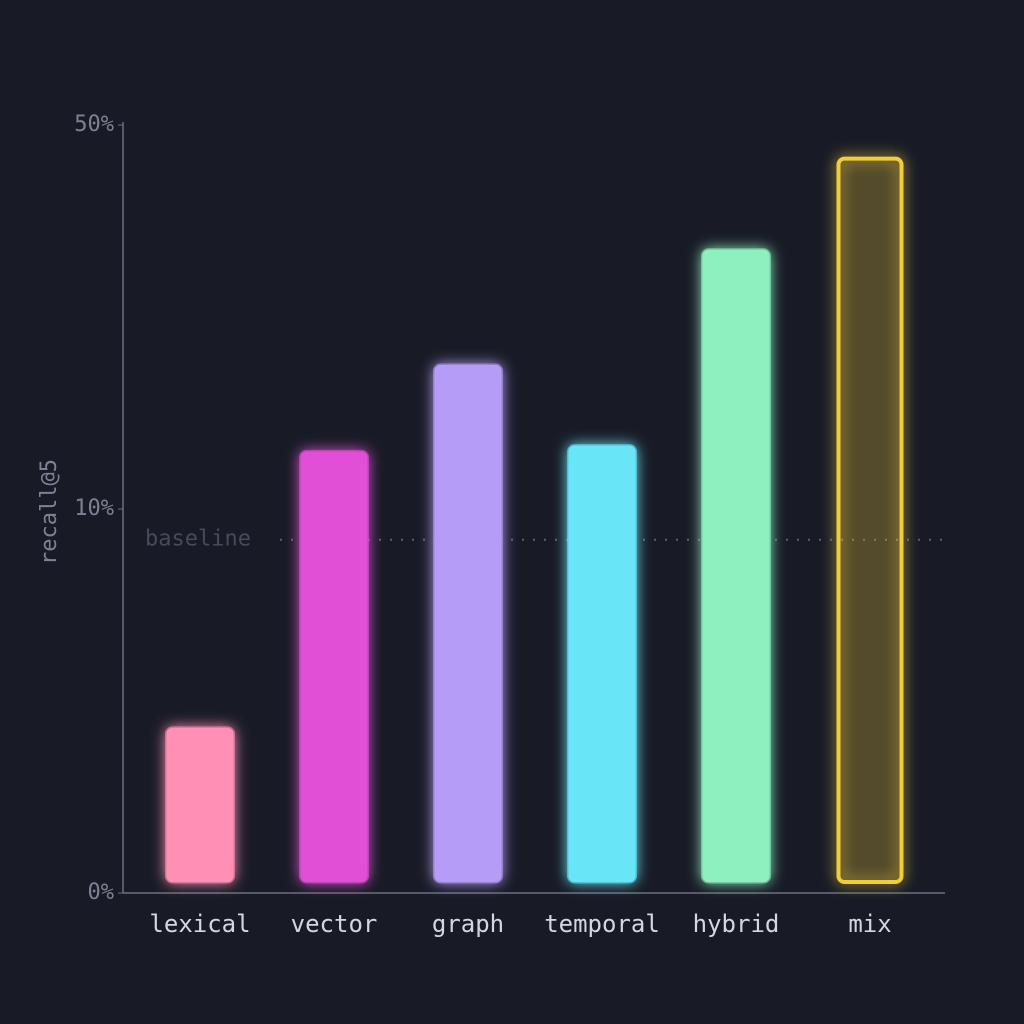  What do you see at coordinates (94, 508) in the screenshot?
I see `y-tick-label: 10%` at bounding box center [94, 508].